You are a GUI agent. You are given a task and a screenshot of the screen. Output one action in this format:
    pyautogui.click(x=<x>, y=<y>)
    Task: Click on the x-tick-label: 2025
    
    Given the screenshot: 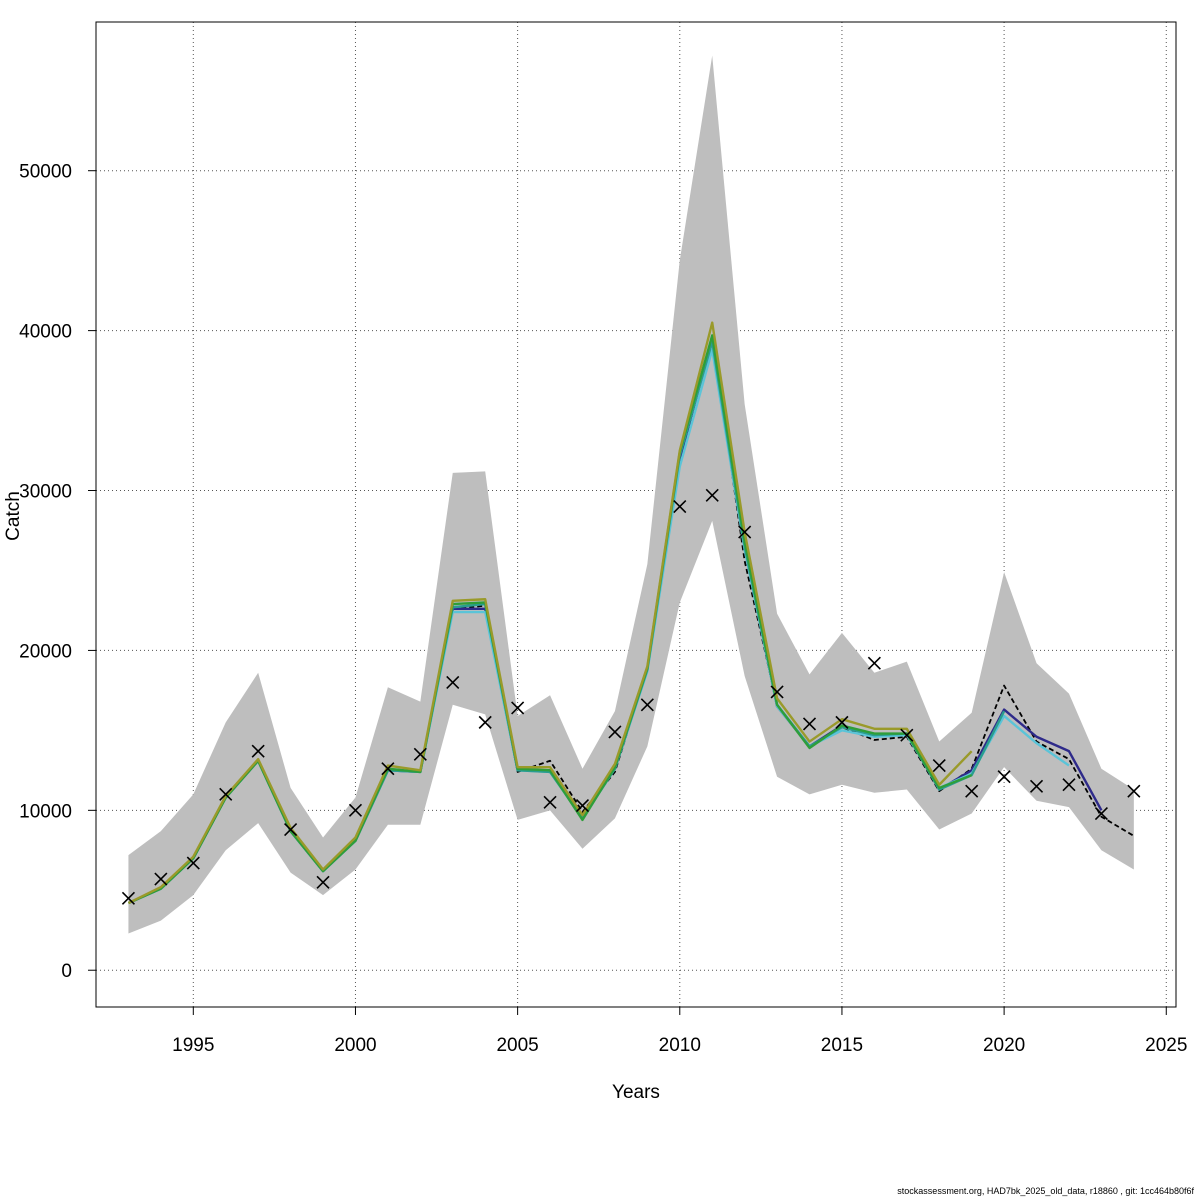 What is the action you would take?
    pyautogui.click(x=1166, y=1045)
    